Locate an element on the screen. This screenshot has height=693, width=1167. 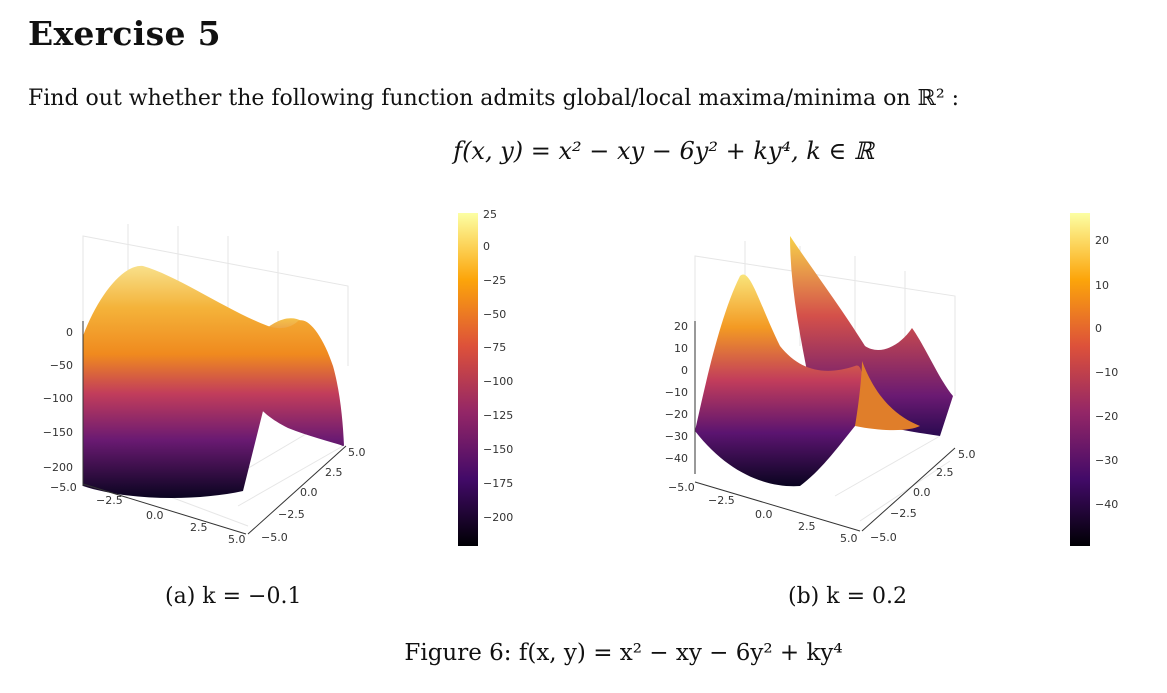
z-tick: 10 is located at coordinates (681, 348).